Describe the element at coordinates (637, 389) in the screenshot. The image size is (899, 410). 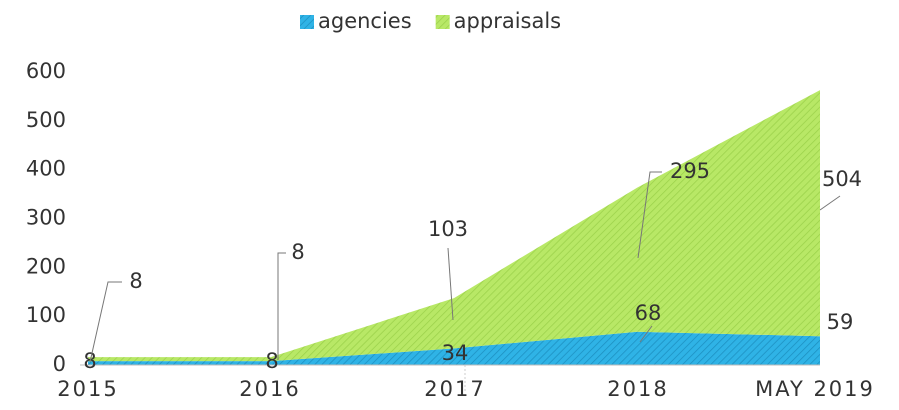
I see `x-tick-label: 2018` at that location.